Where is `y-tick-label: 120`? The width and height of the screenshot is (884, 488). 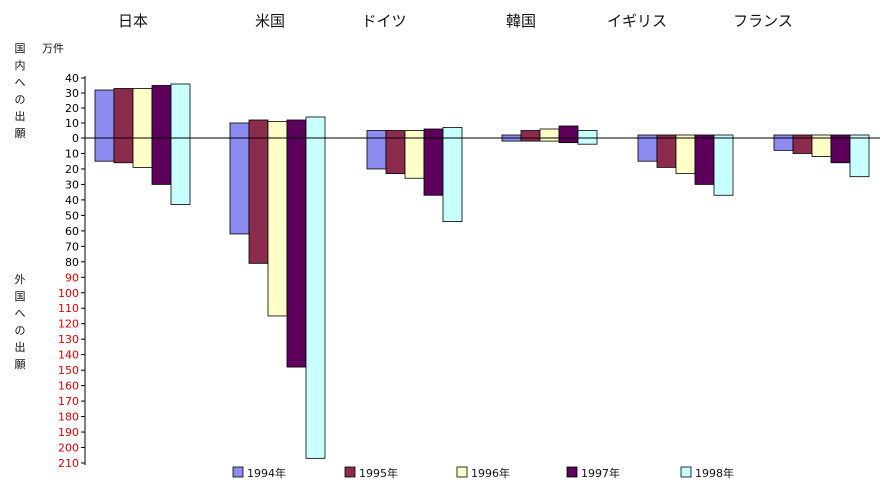
y-tick-label: 120 is located at coordinates (68, 324).